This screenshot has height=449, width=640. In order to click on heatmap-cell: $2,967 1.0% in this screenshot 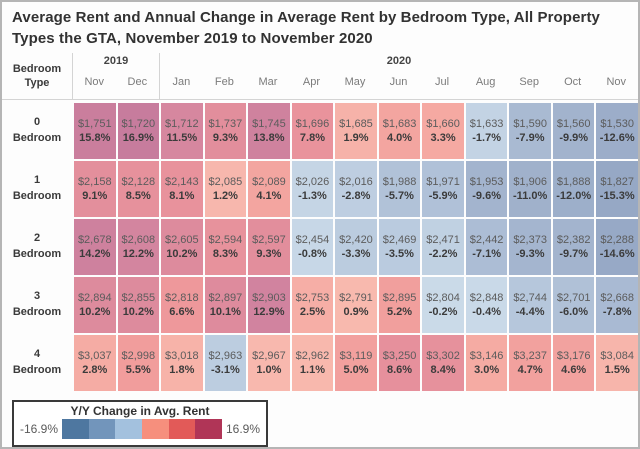, I will do `click(269, 363)`.